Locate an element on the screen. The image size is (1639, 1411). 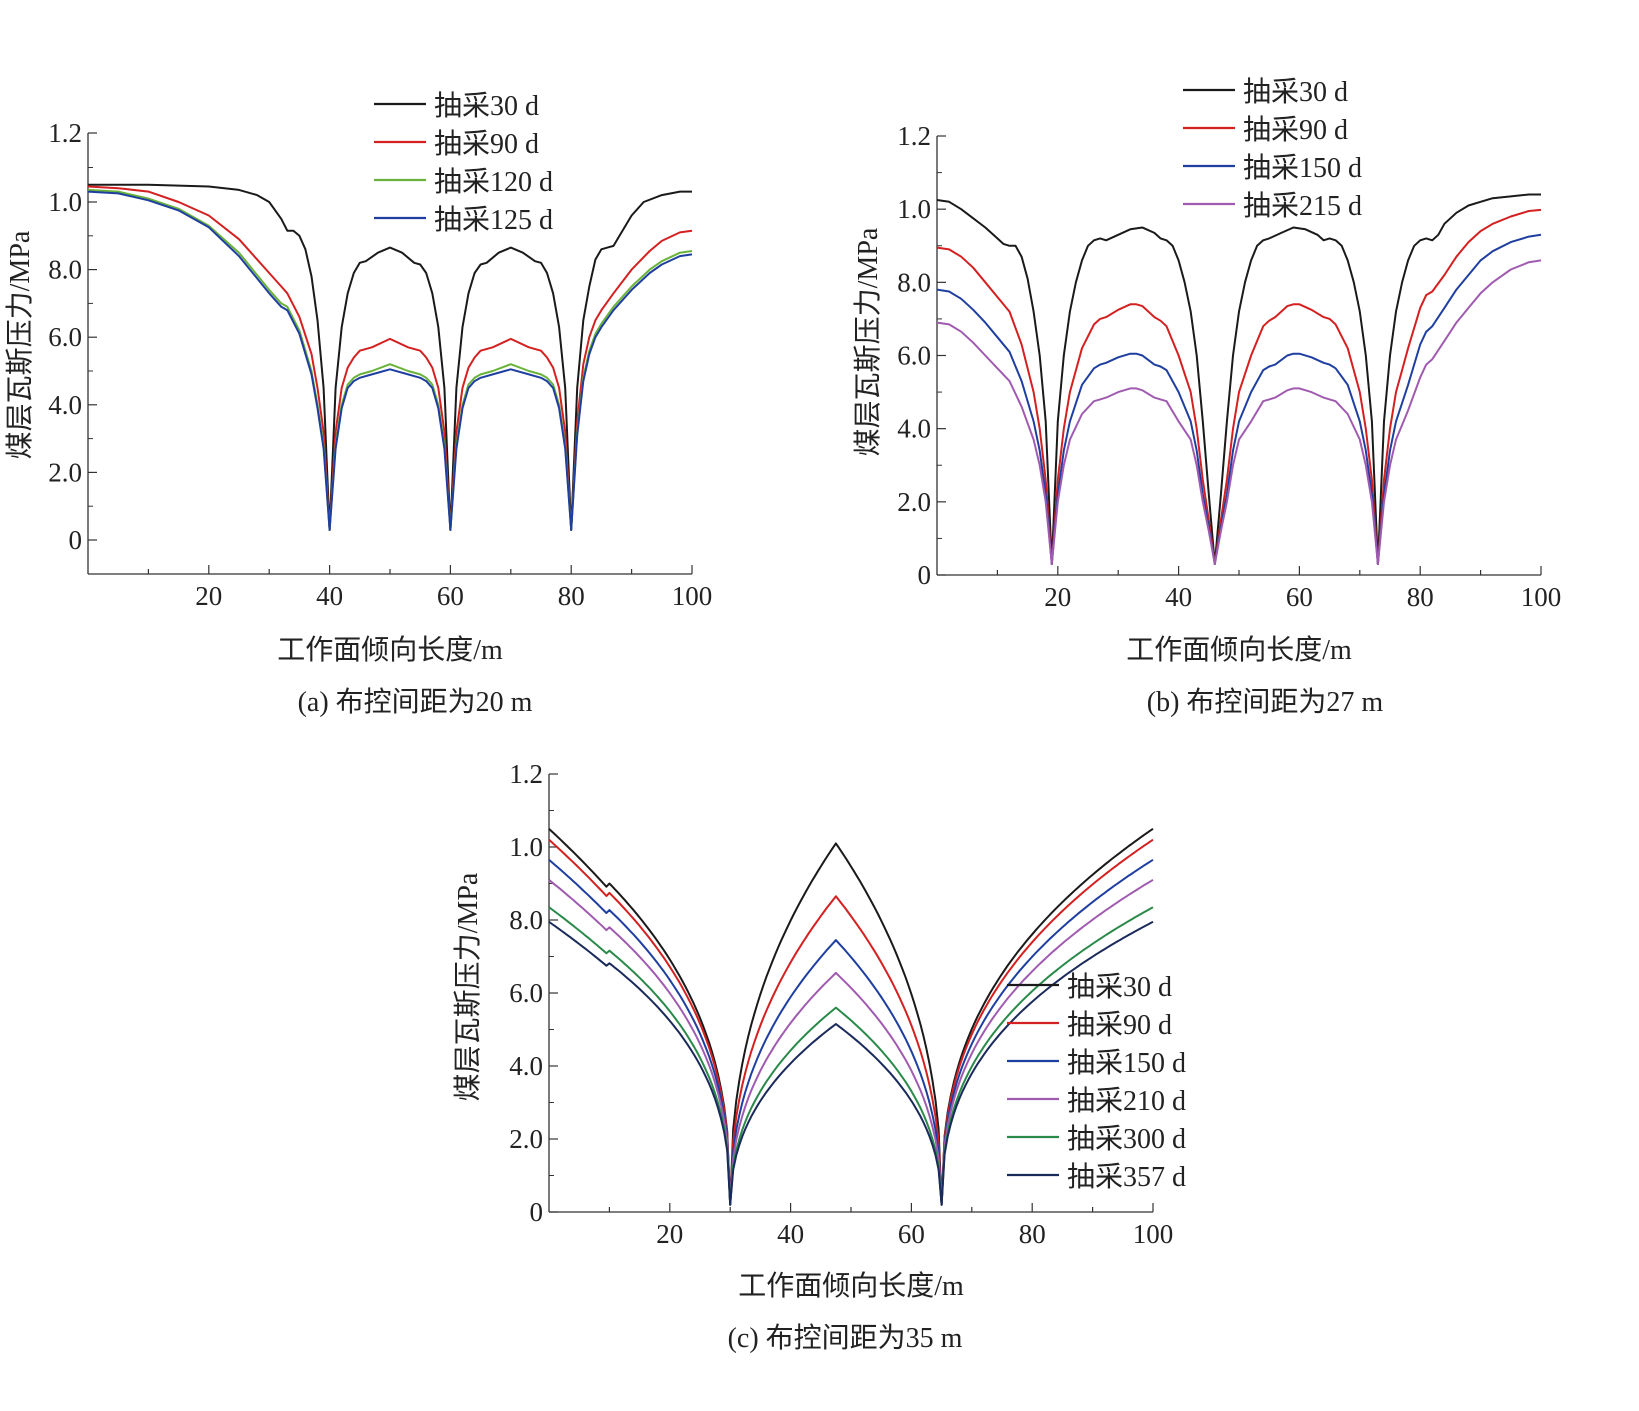
panel-caption: (a) 布控间距为20 m is located at coordinates (415, 702).